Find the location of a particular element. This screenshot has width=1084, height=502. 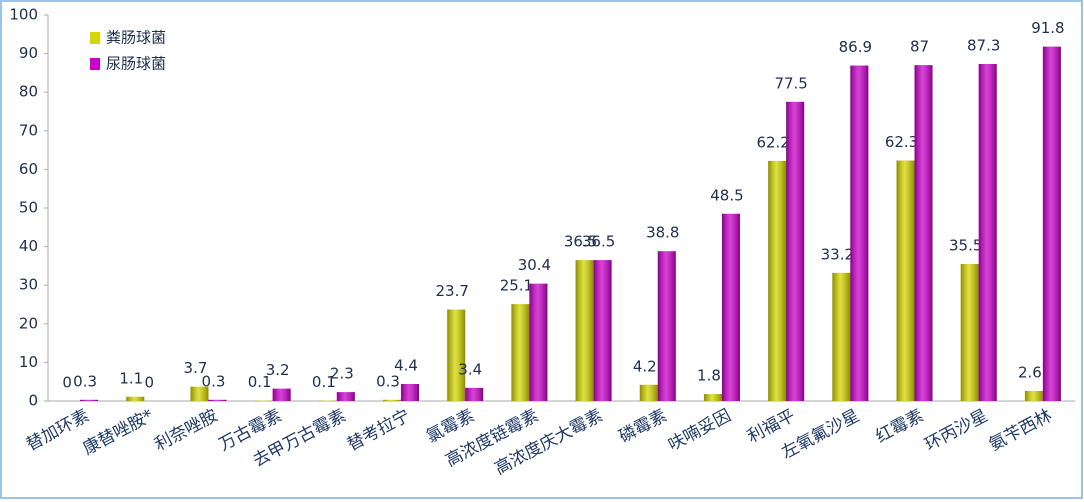

y-tick-label: 20 is located at coordinates (28, 323).